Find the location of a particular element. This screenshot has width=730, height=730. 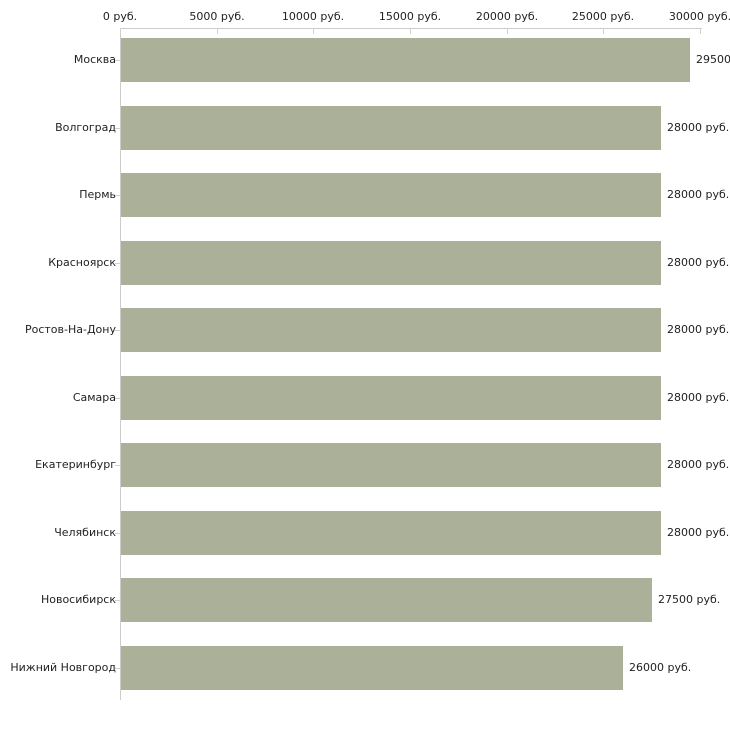

value-label: 29500 руб. is located at coordinates (713, 59).